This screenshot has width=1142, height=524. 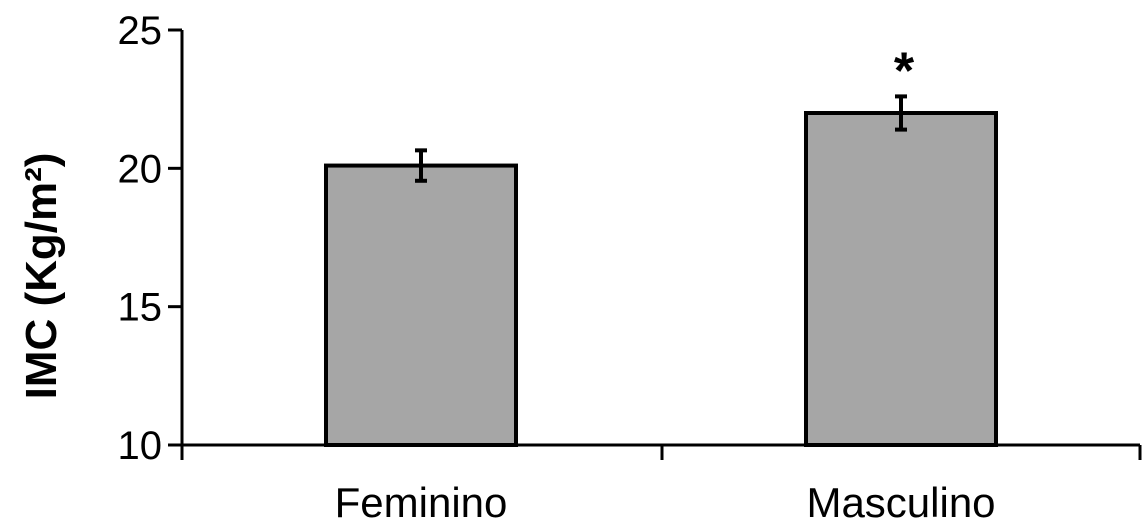 What do you see at coordinates (140, 169) in the screenshot?
I see `y-tick-label: 20` at bounding box center [140, 169].